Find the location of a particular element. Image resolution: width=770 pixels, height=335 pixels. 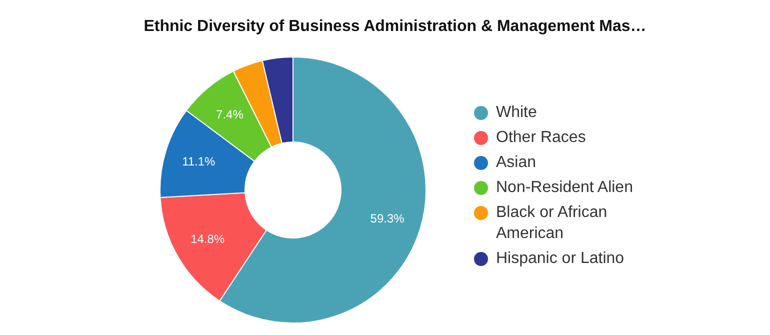

legend-label: White is located at coordinates (516, 112).